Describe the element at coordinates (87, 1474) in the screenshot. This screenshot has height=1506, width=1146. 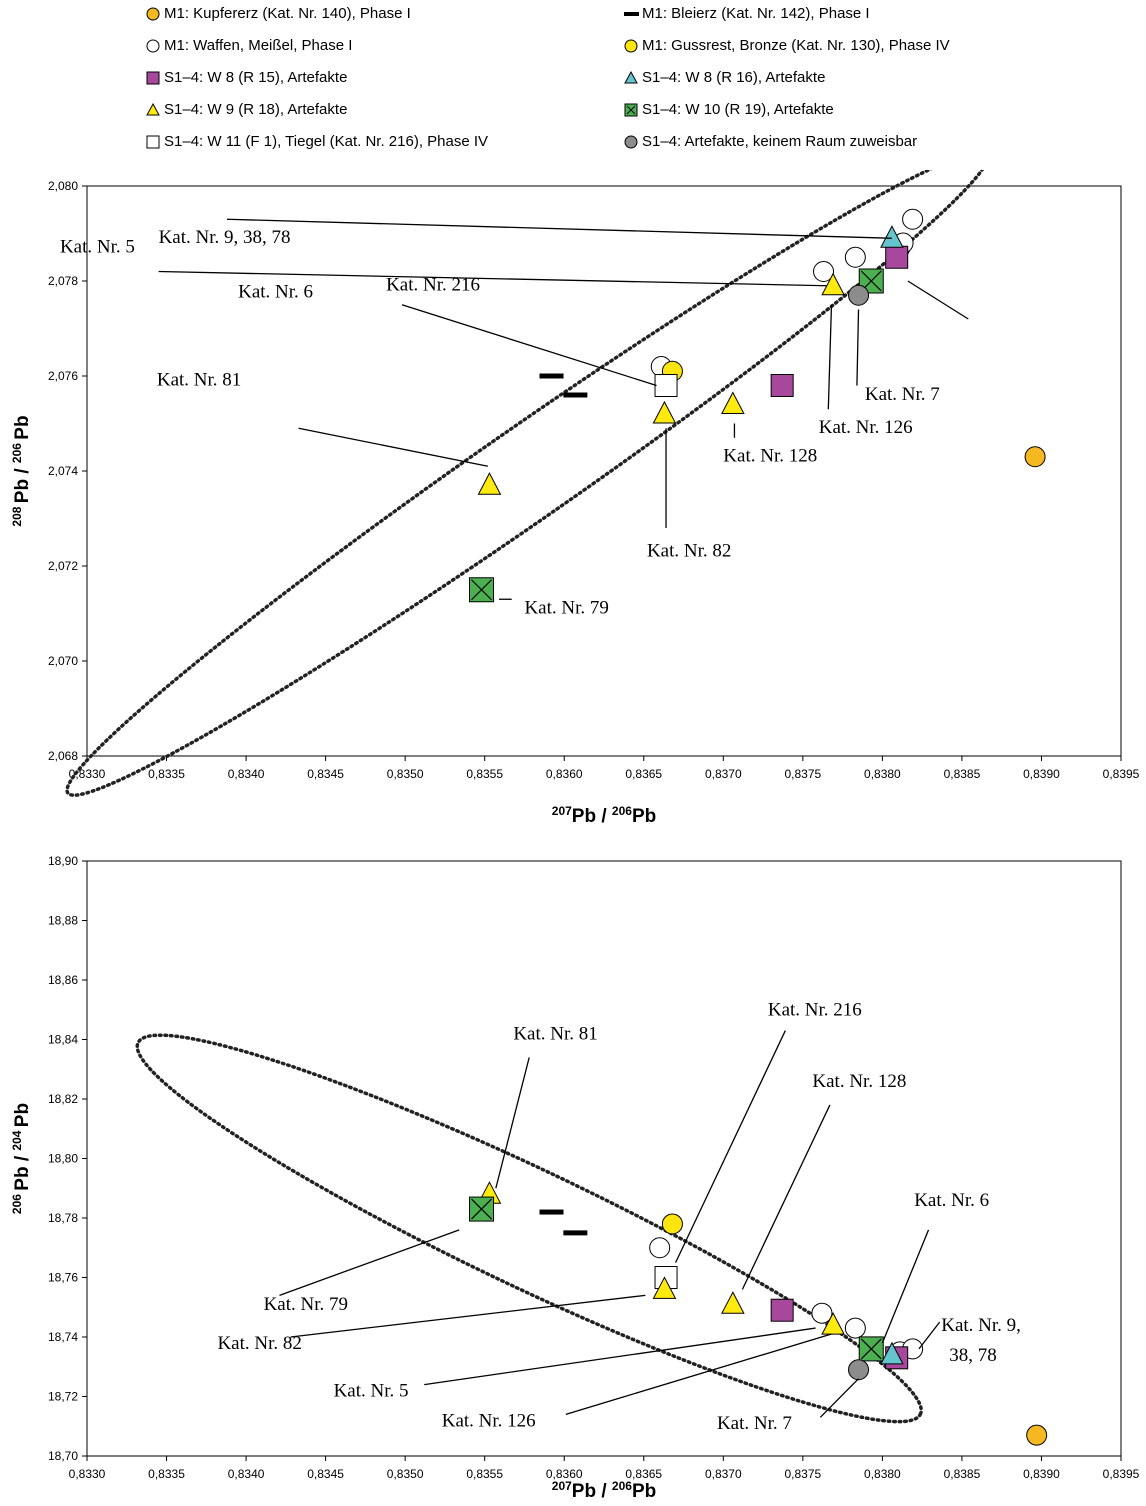
I see `x-tick-label: 0,8330` at that location.